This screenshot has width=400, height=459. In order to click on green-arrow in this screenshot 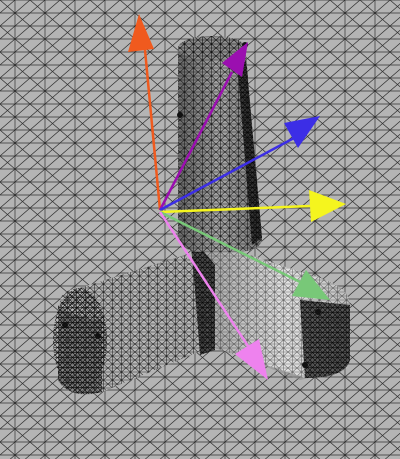, I will do `click(244, 255)`.